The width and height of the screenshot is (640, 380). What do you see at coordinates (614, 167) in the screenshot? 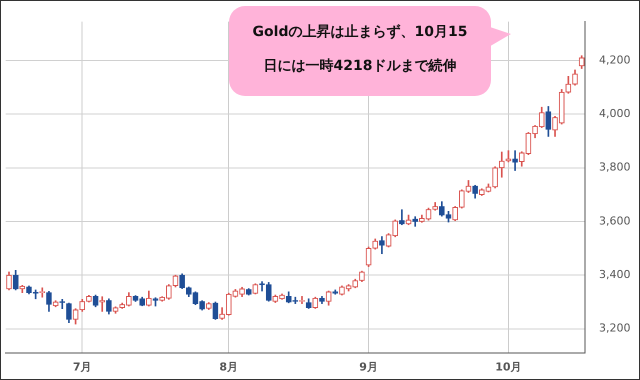
I see `y-tick-label: 3,800` at bounding box center [614, 167].